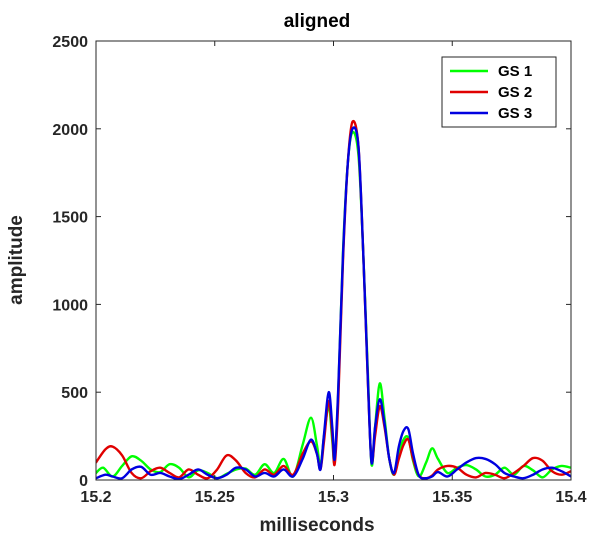 The height and width of the screenshot is (541, 598). Describe the element at coordinates (316, 525) in the screenshot. I see `x-axis-label: milliseconds` at that location.